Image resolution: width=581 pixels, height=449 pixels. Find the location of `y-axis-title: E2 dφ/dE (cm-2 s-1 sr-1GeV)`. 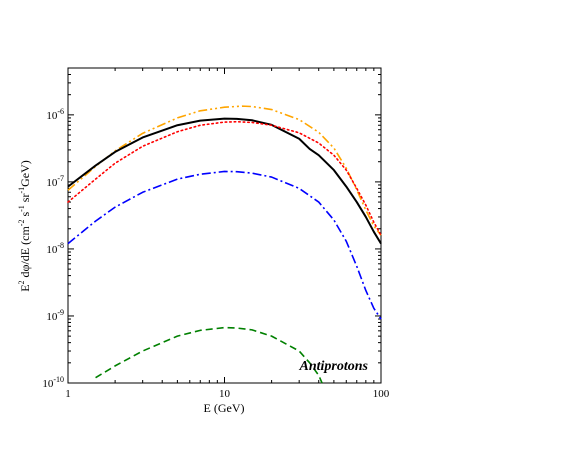

y-axis-title: E2 dφ/dE (cm-2 s-1 sr-1GeV) is located at coordinates (24, 226).